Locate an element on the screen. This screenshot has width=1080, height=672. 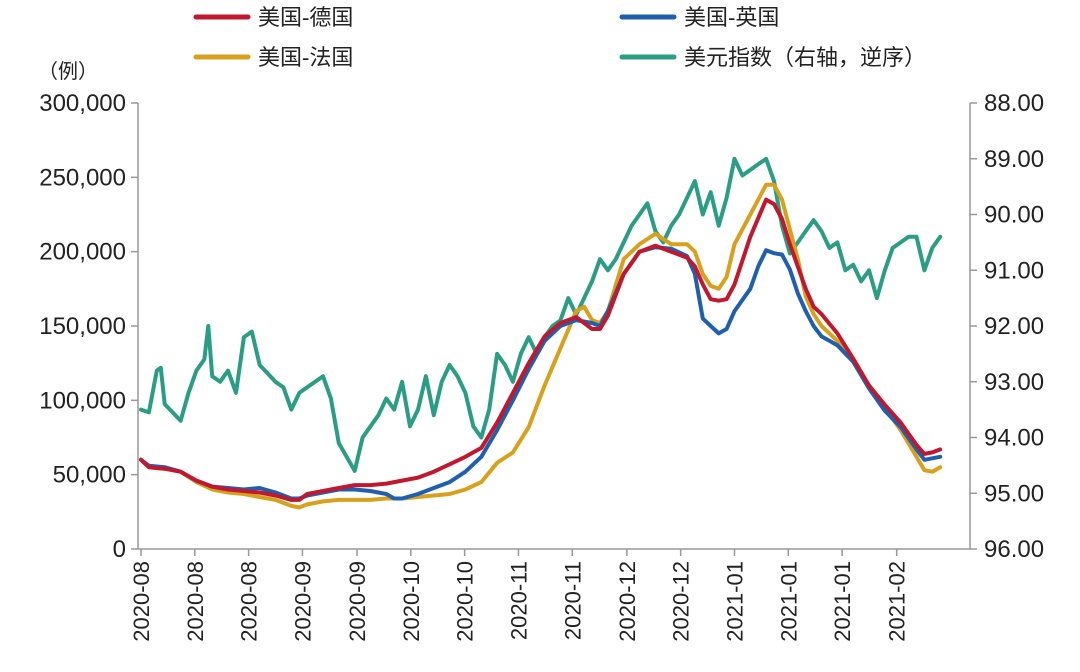
legend-label: 美国-法国 is located at coordinates (305, 58).